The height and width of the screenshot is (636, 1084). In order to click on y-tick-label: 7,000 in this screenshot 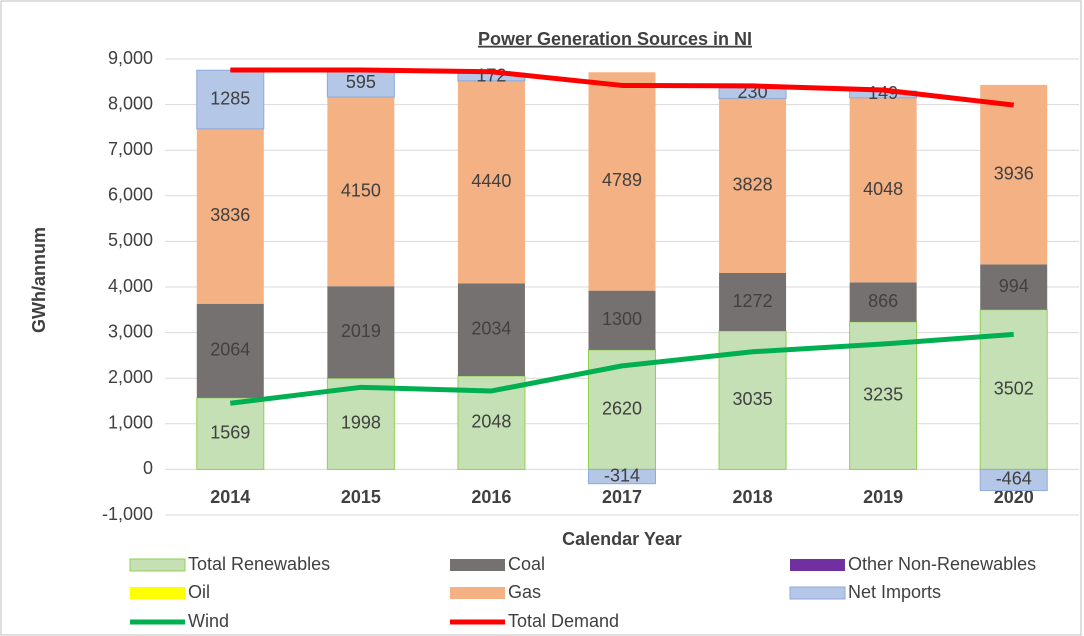, I will do `click(130, 149)`.